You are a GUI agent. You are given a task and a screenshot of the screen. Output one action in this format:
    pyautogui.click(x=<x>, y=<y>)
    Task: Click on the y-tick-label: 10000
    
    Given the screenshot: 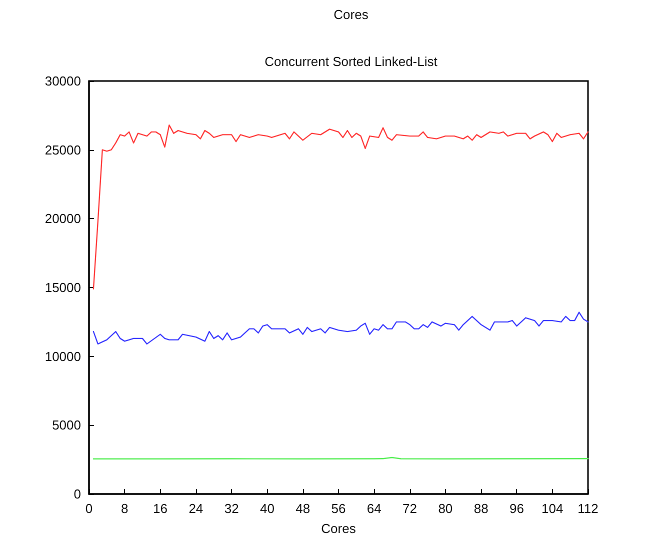 What is the action you would take?
    pyautogui.click(x=62, y=356)
    